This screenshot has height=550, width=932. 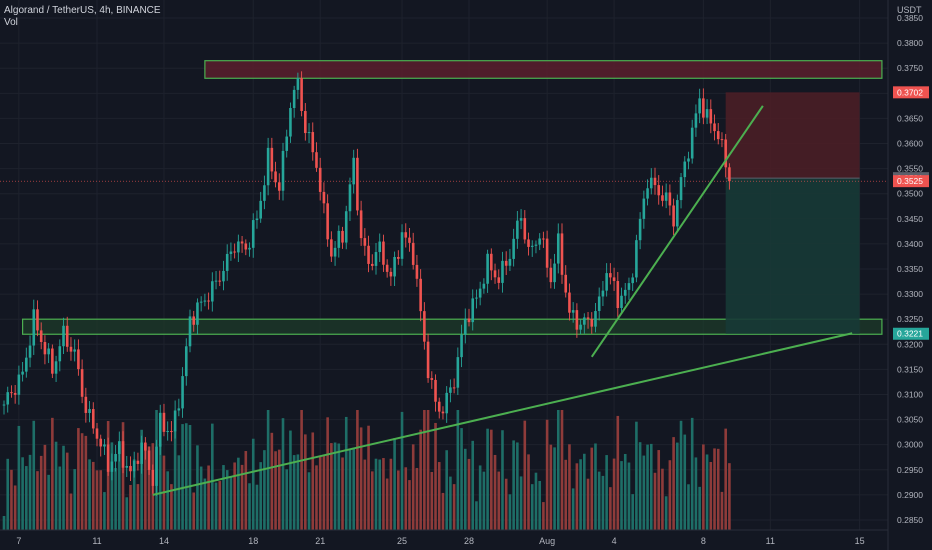 I want to click on volume-label: Vol, so click(x=11, y=22).